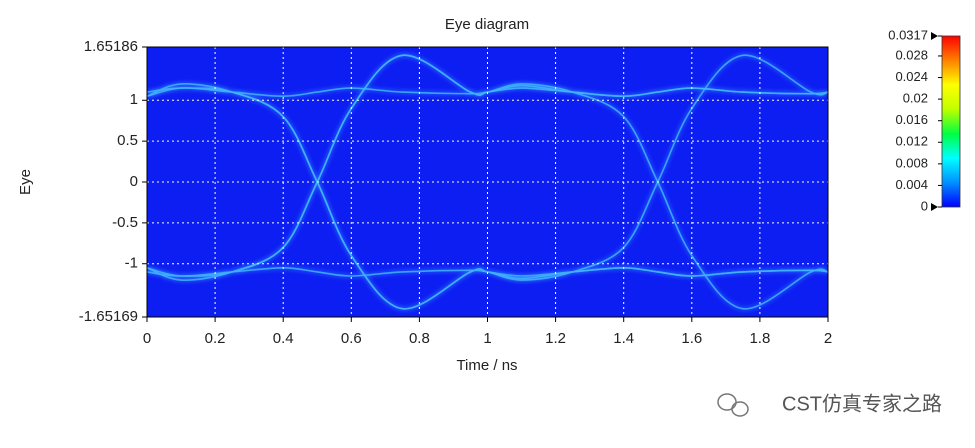 The width and height of the screenshot is (975, 448). I want to click on y-tick-label: 0, so click(134, 181).